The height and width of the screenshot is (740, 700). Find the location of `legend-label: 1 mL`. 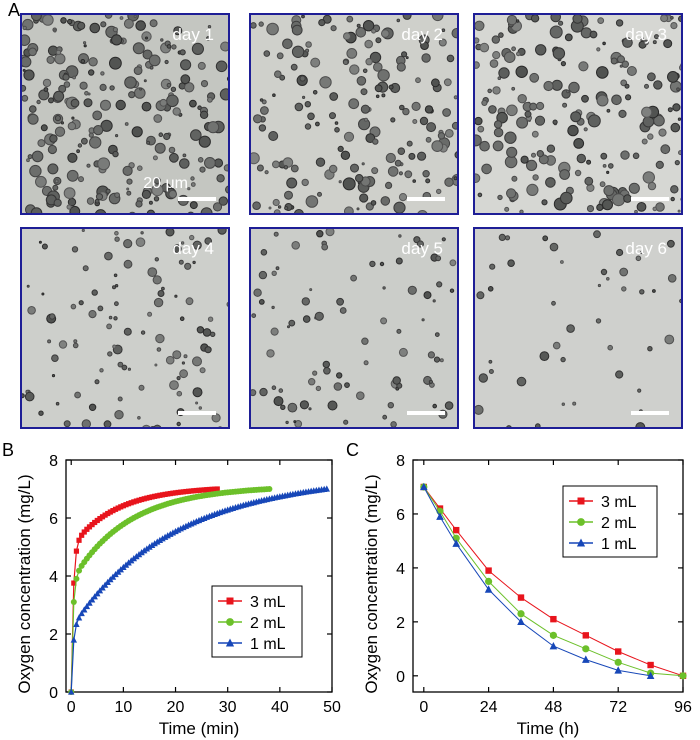

legend-label: 1 mL is located at coordinates (268, 644).